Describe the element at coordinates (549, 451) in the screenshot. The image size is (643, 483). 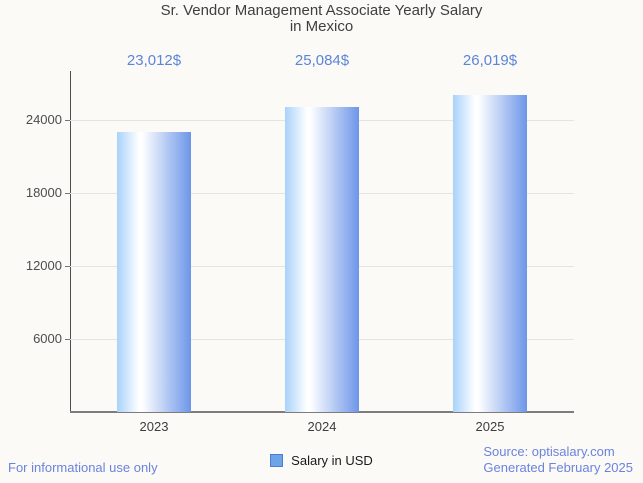
I see `footer-source-line: Source: optisalary.com` at that location.